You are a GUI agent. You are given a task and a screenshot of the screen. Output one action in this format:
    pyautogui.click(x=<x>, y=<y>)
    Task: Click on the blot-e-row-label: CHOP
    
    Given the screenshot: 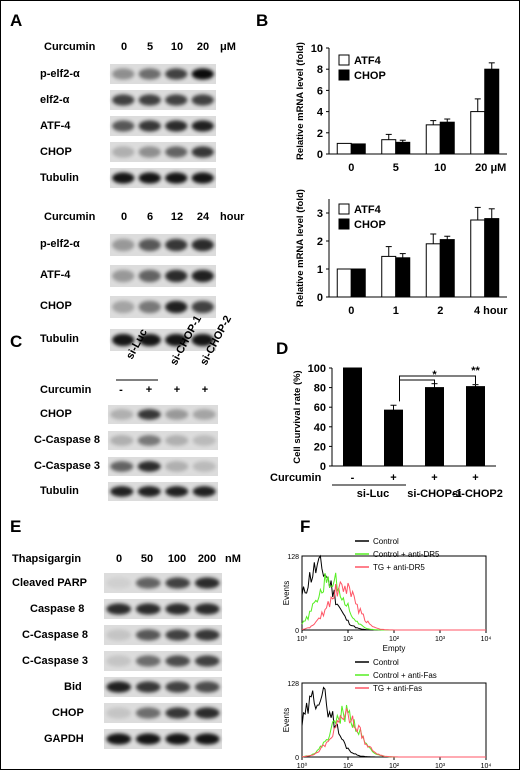 What is the action you would take?
    pyautogui.click(x=68, y=713)
    